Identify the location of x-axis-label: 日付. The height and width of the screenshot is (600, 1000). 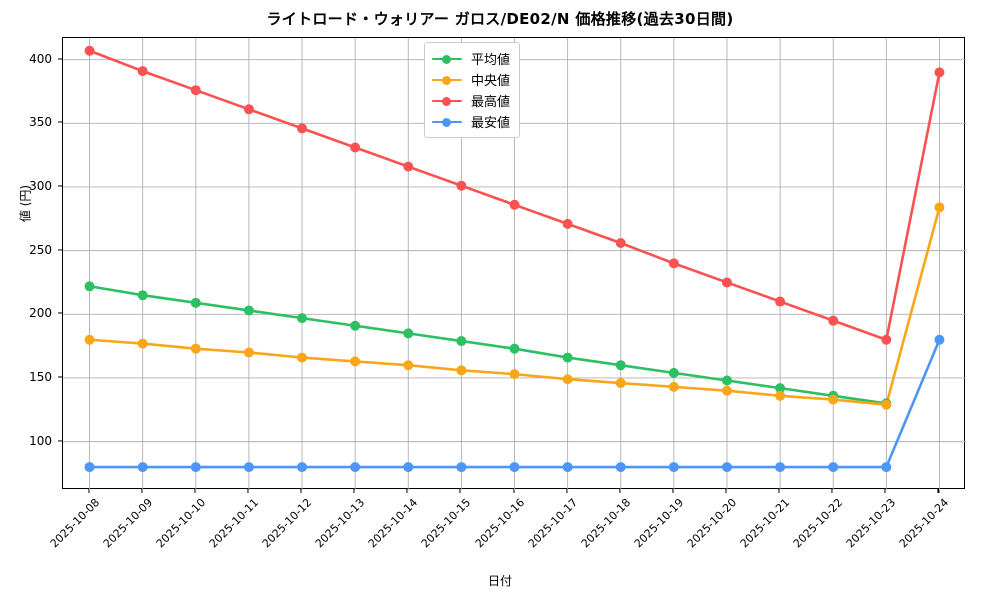
(499, 581).